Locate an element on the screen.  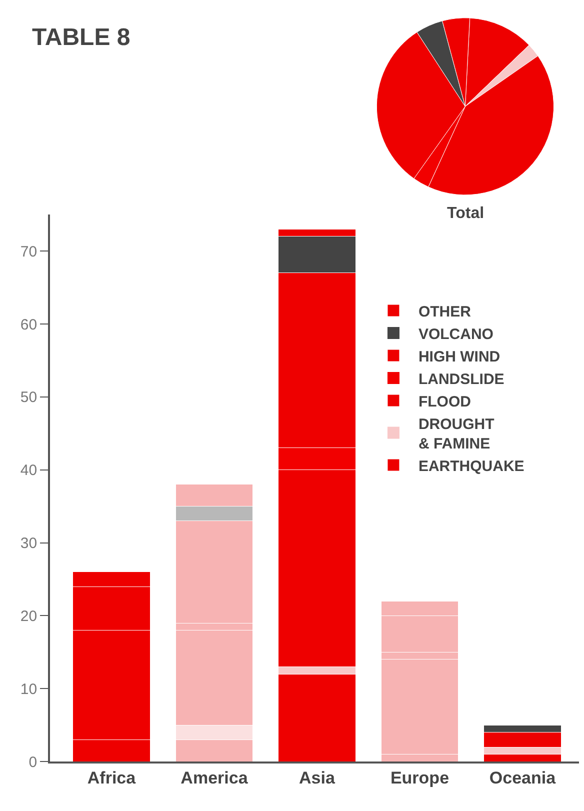
y-tick-label: 30 is located at coordinates (29, 543).